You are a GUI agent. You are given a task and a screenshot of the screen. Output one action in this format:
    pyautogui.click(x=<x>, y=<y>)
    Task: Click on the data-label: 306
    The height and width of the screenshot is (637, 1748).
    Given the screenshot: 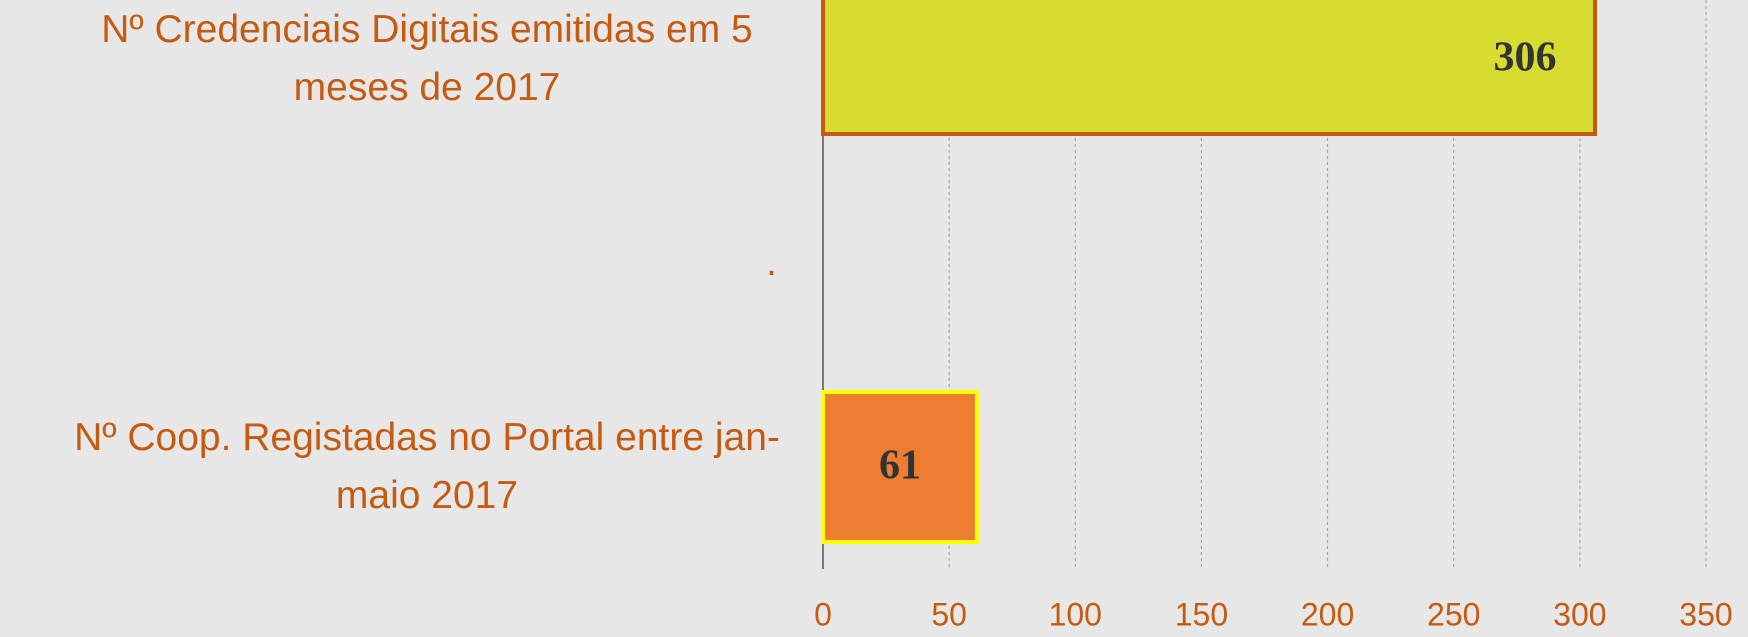 What is the action you would take?
    pyautogui.click(x=1524, y=58)
    